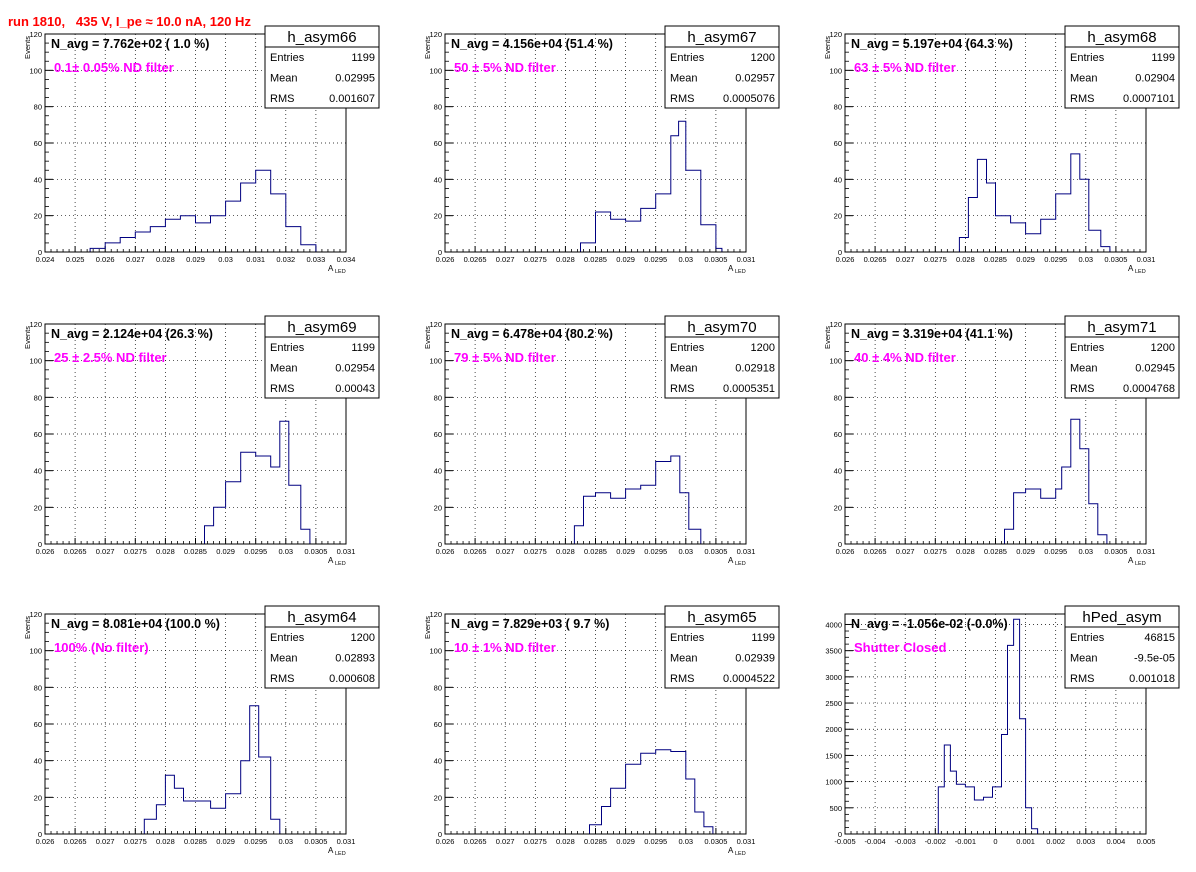  Describe the element at coordinates (1152, 679) in the screenshot. I see `stats-value: 0.001018` at that location.